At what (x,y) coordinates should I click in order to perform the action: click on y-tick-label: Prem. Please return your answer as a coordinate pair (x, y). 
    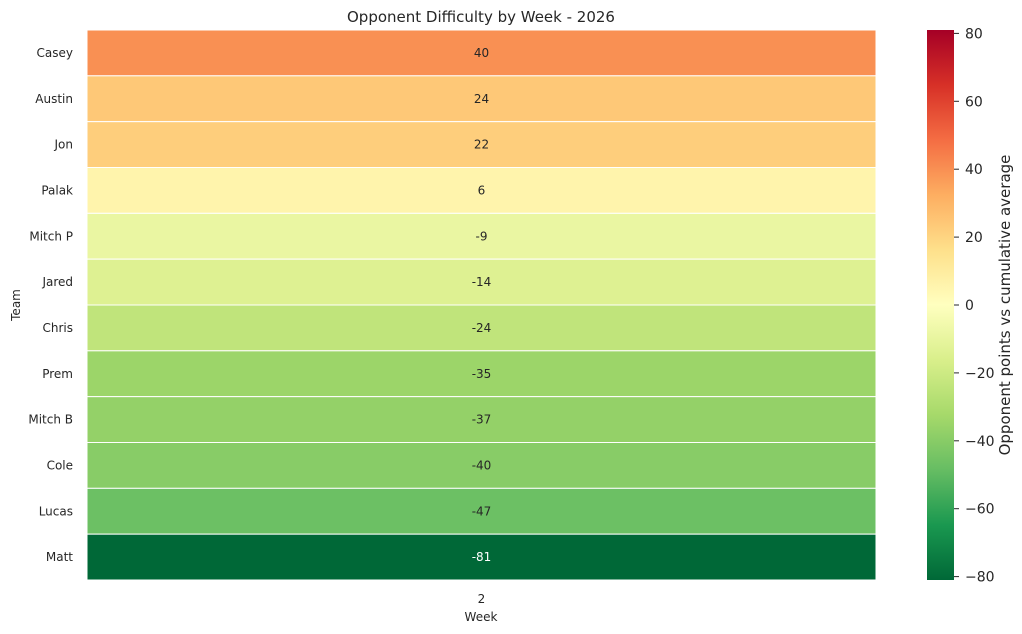
    Looking at the image, I should click on (57, 374).